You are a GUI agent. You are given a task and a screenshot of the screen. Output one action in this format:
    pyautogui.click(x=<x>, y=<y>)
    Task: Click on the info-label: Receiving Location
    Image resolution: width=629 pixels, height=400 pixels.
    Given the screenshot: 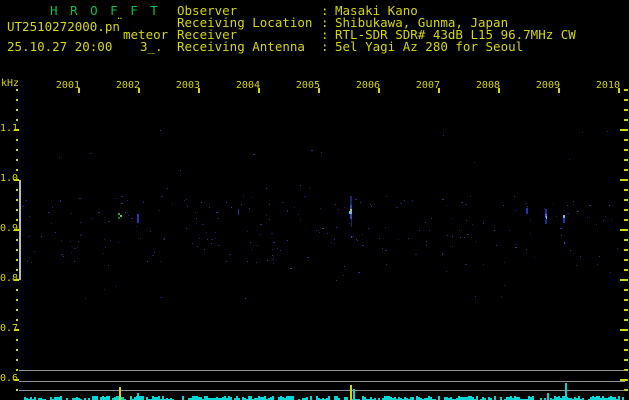 What is the action you would take?
    pyautogui.click(x=245, y=22)
    